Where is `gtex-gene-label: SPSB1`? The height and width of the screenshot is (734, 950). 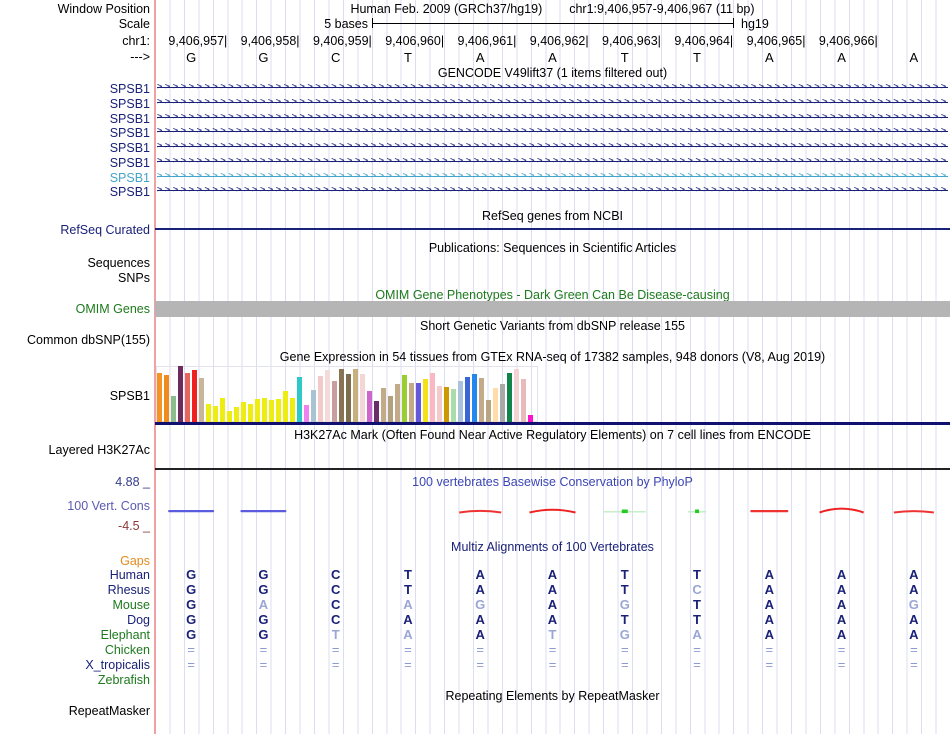 gtex-gene-label: SPSB1 is located at coordinates (129, 396).